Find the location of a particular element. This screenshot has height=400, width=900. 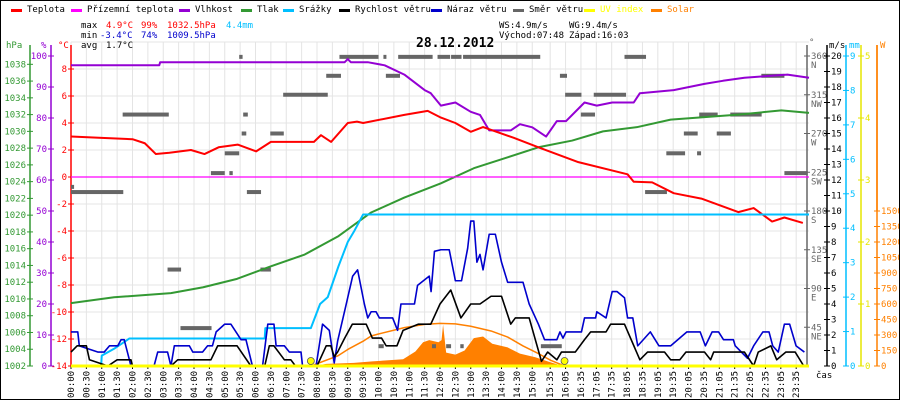

legend-label: Vlhkost is located at coordinates (214, 10).